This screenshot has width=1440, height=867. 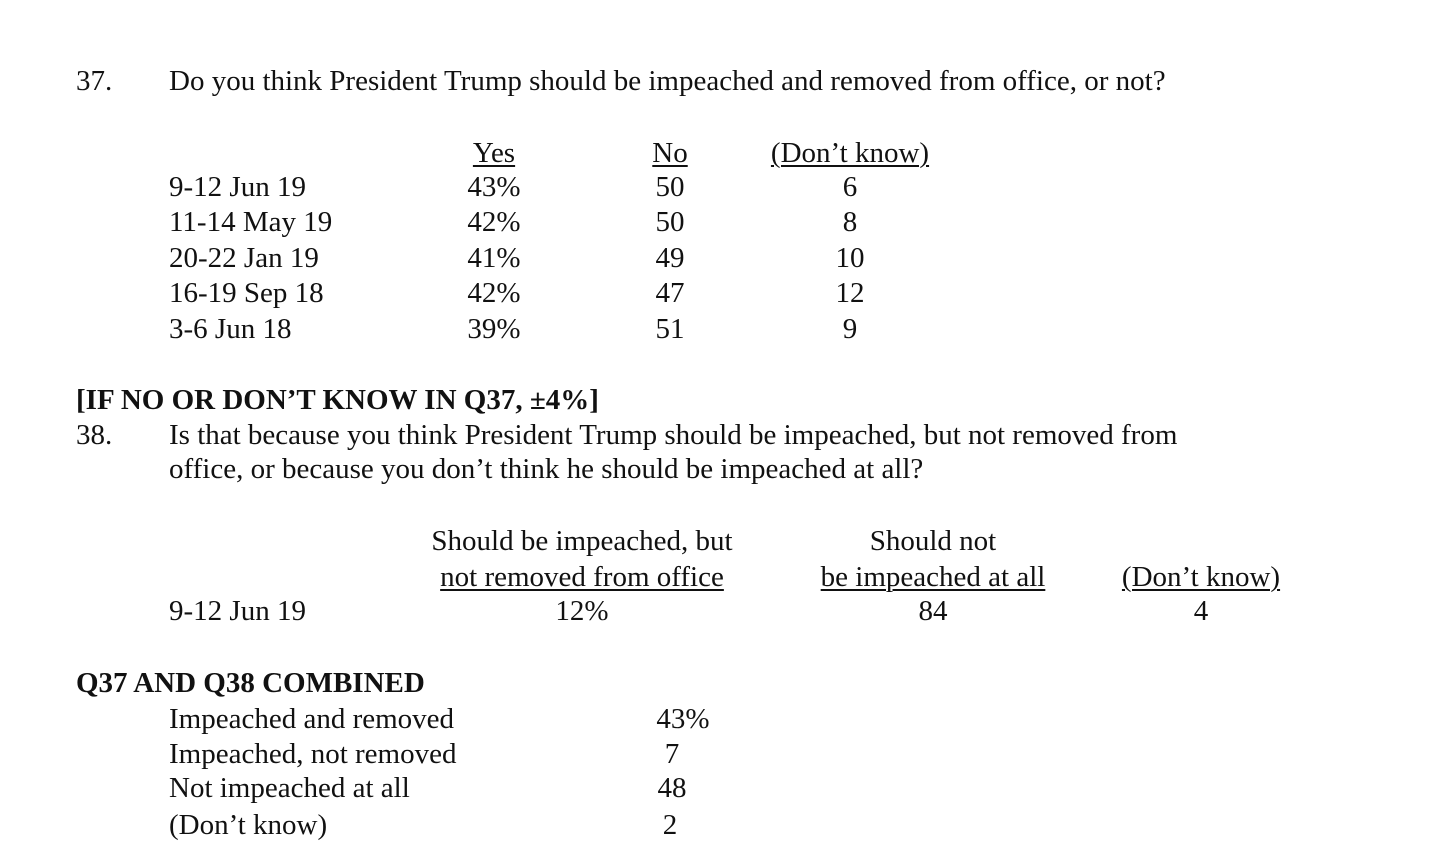 What do you see at coordinates (230, 329) in the screenshot?
I see `row-date: 3-6 Jun 18` at bounding box center [230, 329].